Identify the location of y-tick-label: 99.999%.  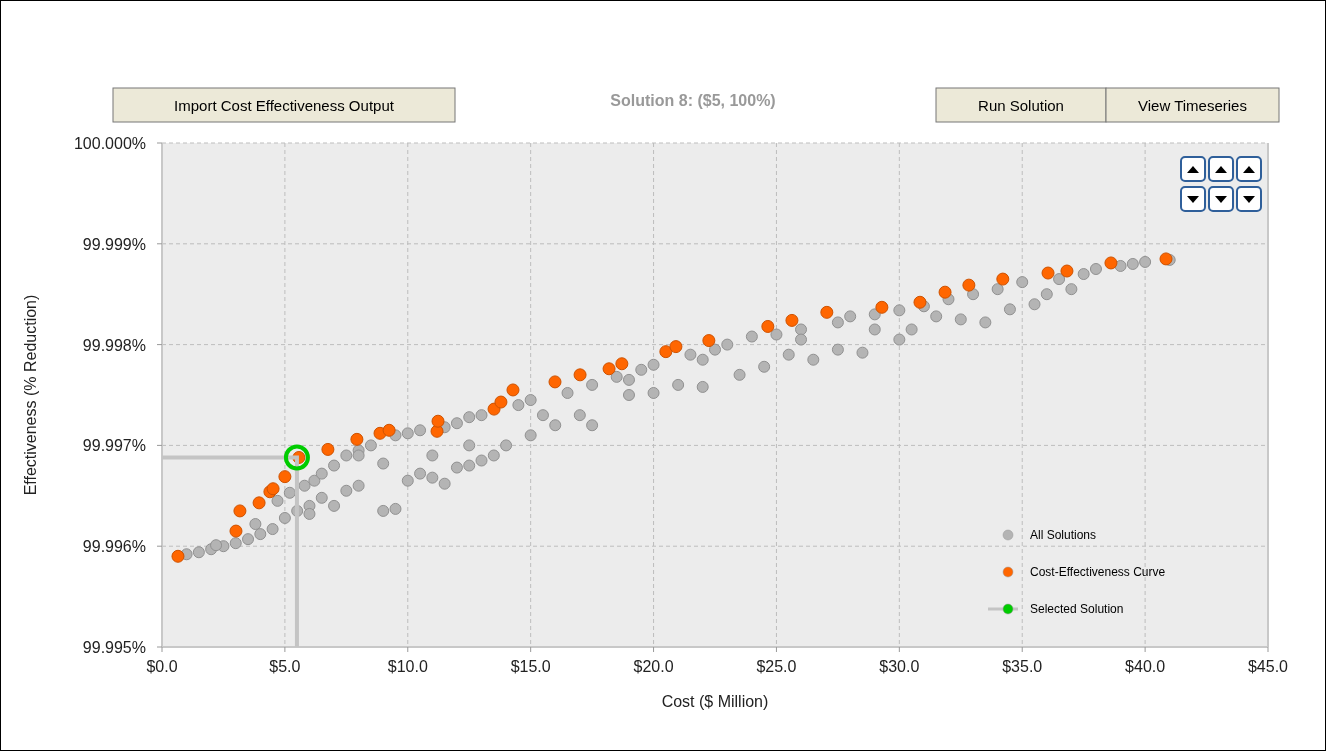
(114, 244).